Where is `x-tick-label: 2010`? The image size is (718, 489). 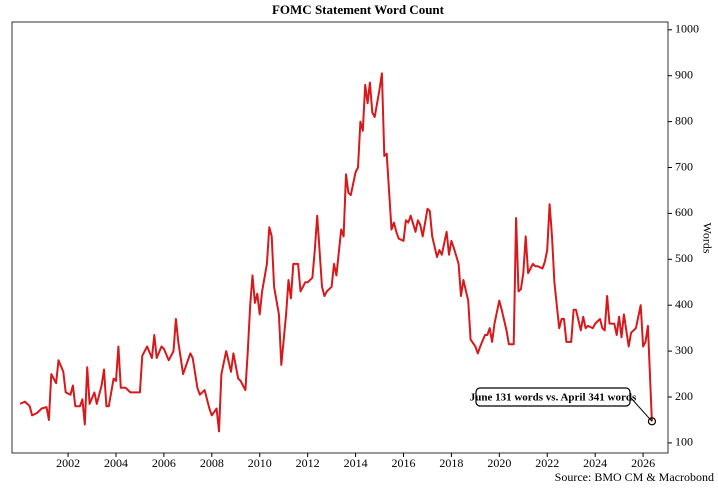
x-tick-label: 2010 is located at coordinates (260, 463).